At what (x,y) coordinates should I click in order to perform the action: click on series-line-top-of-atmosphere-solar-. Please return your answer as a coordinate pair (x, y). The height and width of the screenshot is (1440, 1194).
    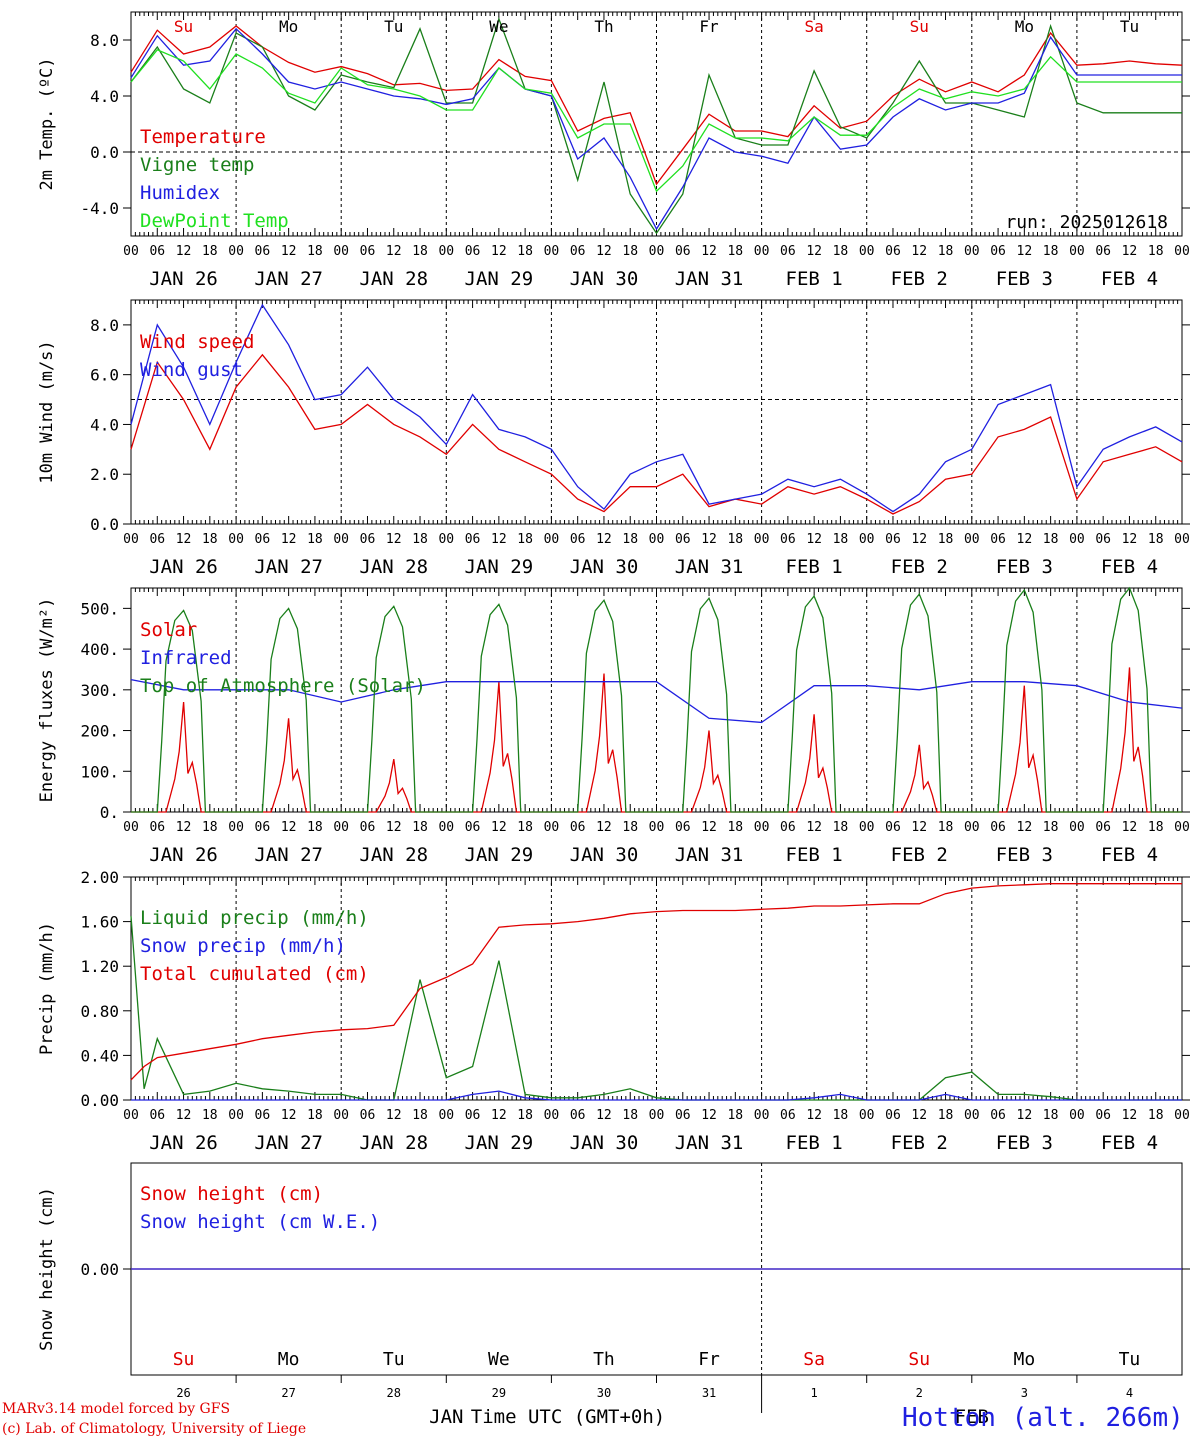
    Looking at the image, I should click on (656, 699).